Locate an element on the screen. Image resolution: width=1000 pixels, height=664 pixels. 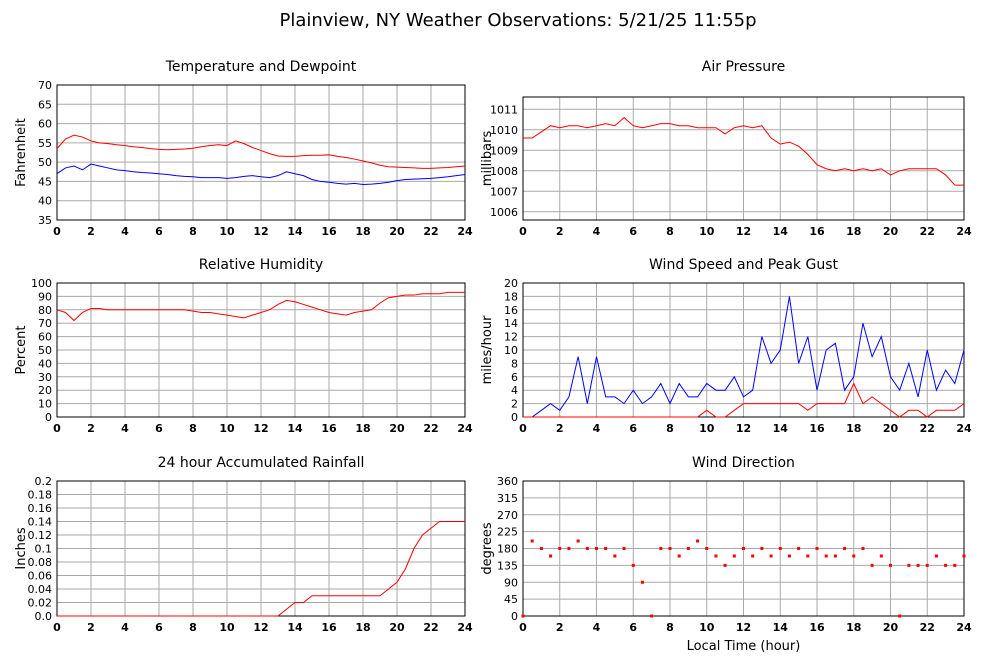
y-tick-label: 35 is located at coordinates (45, 220).